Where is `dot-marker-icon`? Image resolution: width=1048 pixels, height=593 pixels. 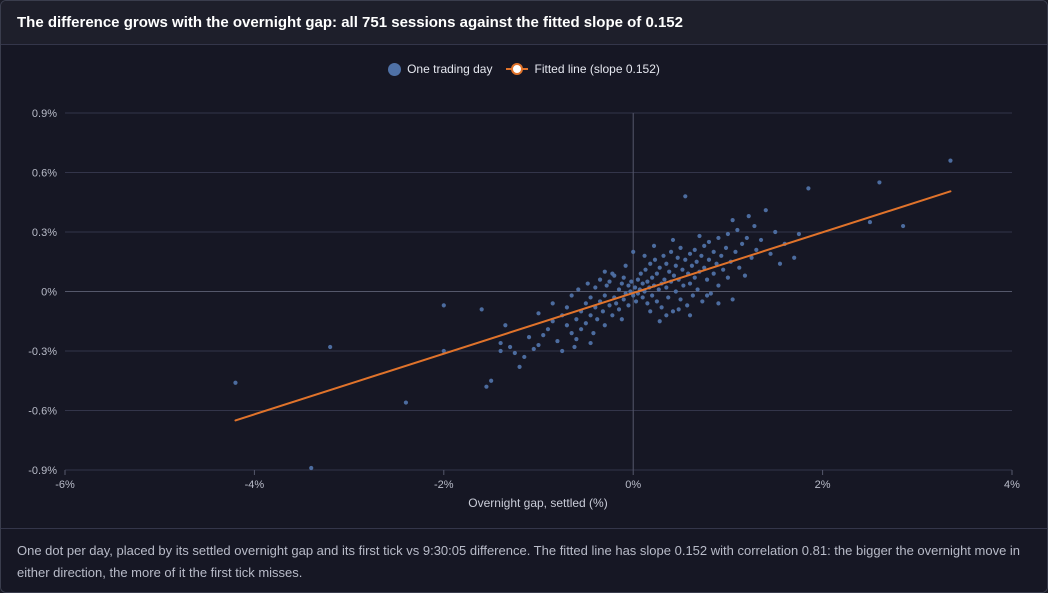 dot-marker-icon is located at coordinates (395, 69).